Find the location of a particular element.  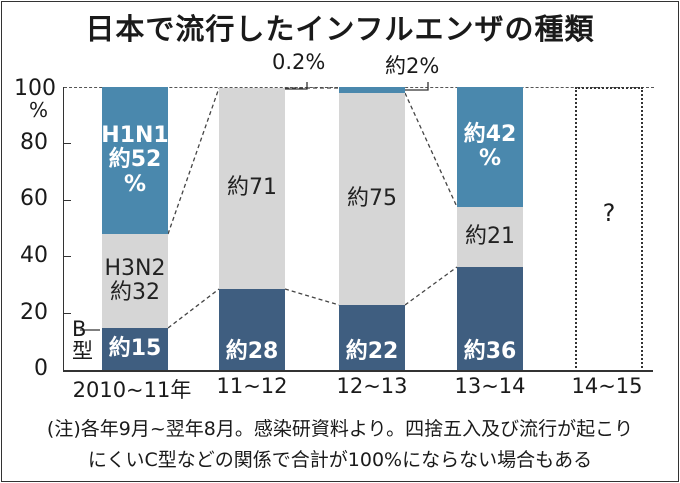

segment-h1n1: H1N1 約52 % is located at coordinates (135, 160).